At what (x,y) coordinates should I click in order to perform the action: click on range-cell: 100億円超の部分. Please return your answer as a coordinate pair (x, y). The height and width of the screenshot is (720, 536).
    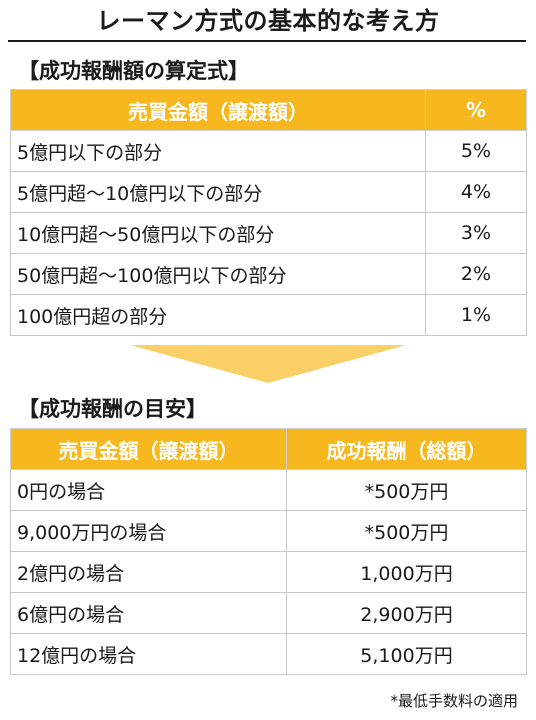
    Looking at the image, I should click on (218, 315).